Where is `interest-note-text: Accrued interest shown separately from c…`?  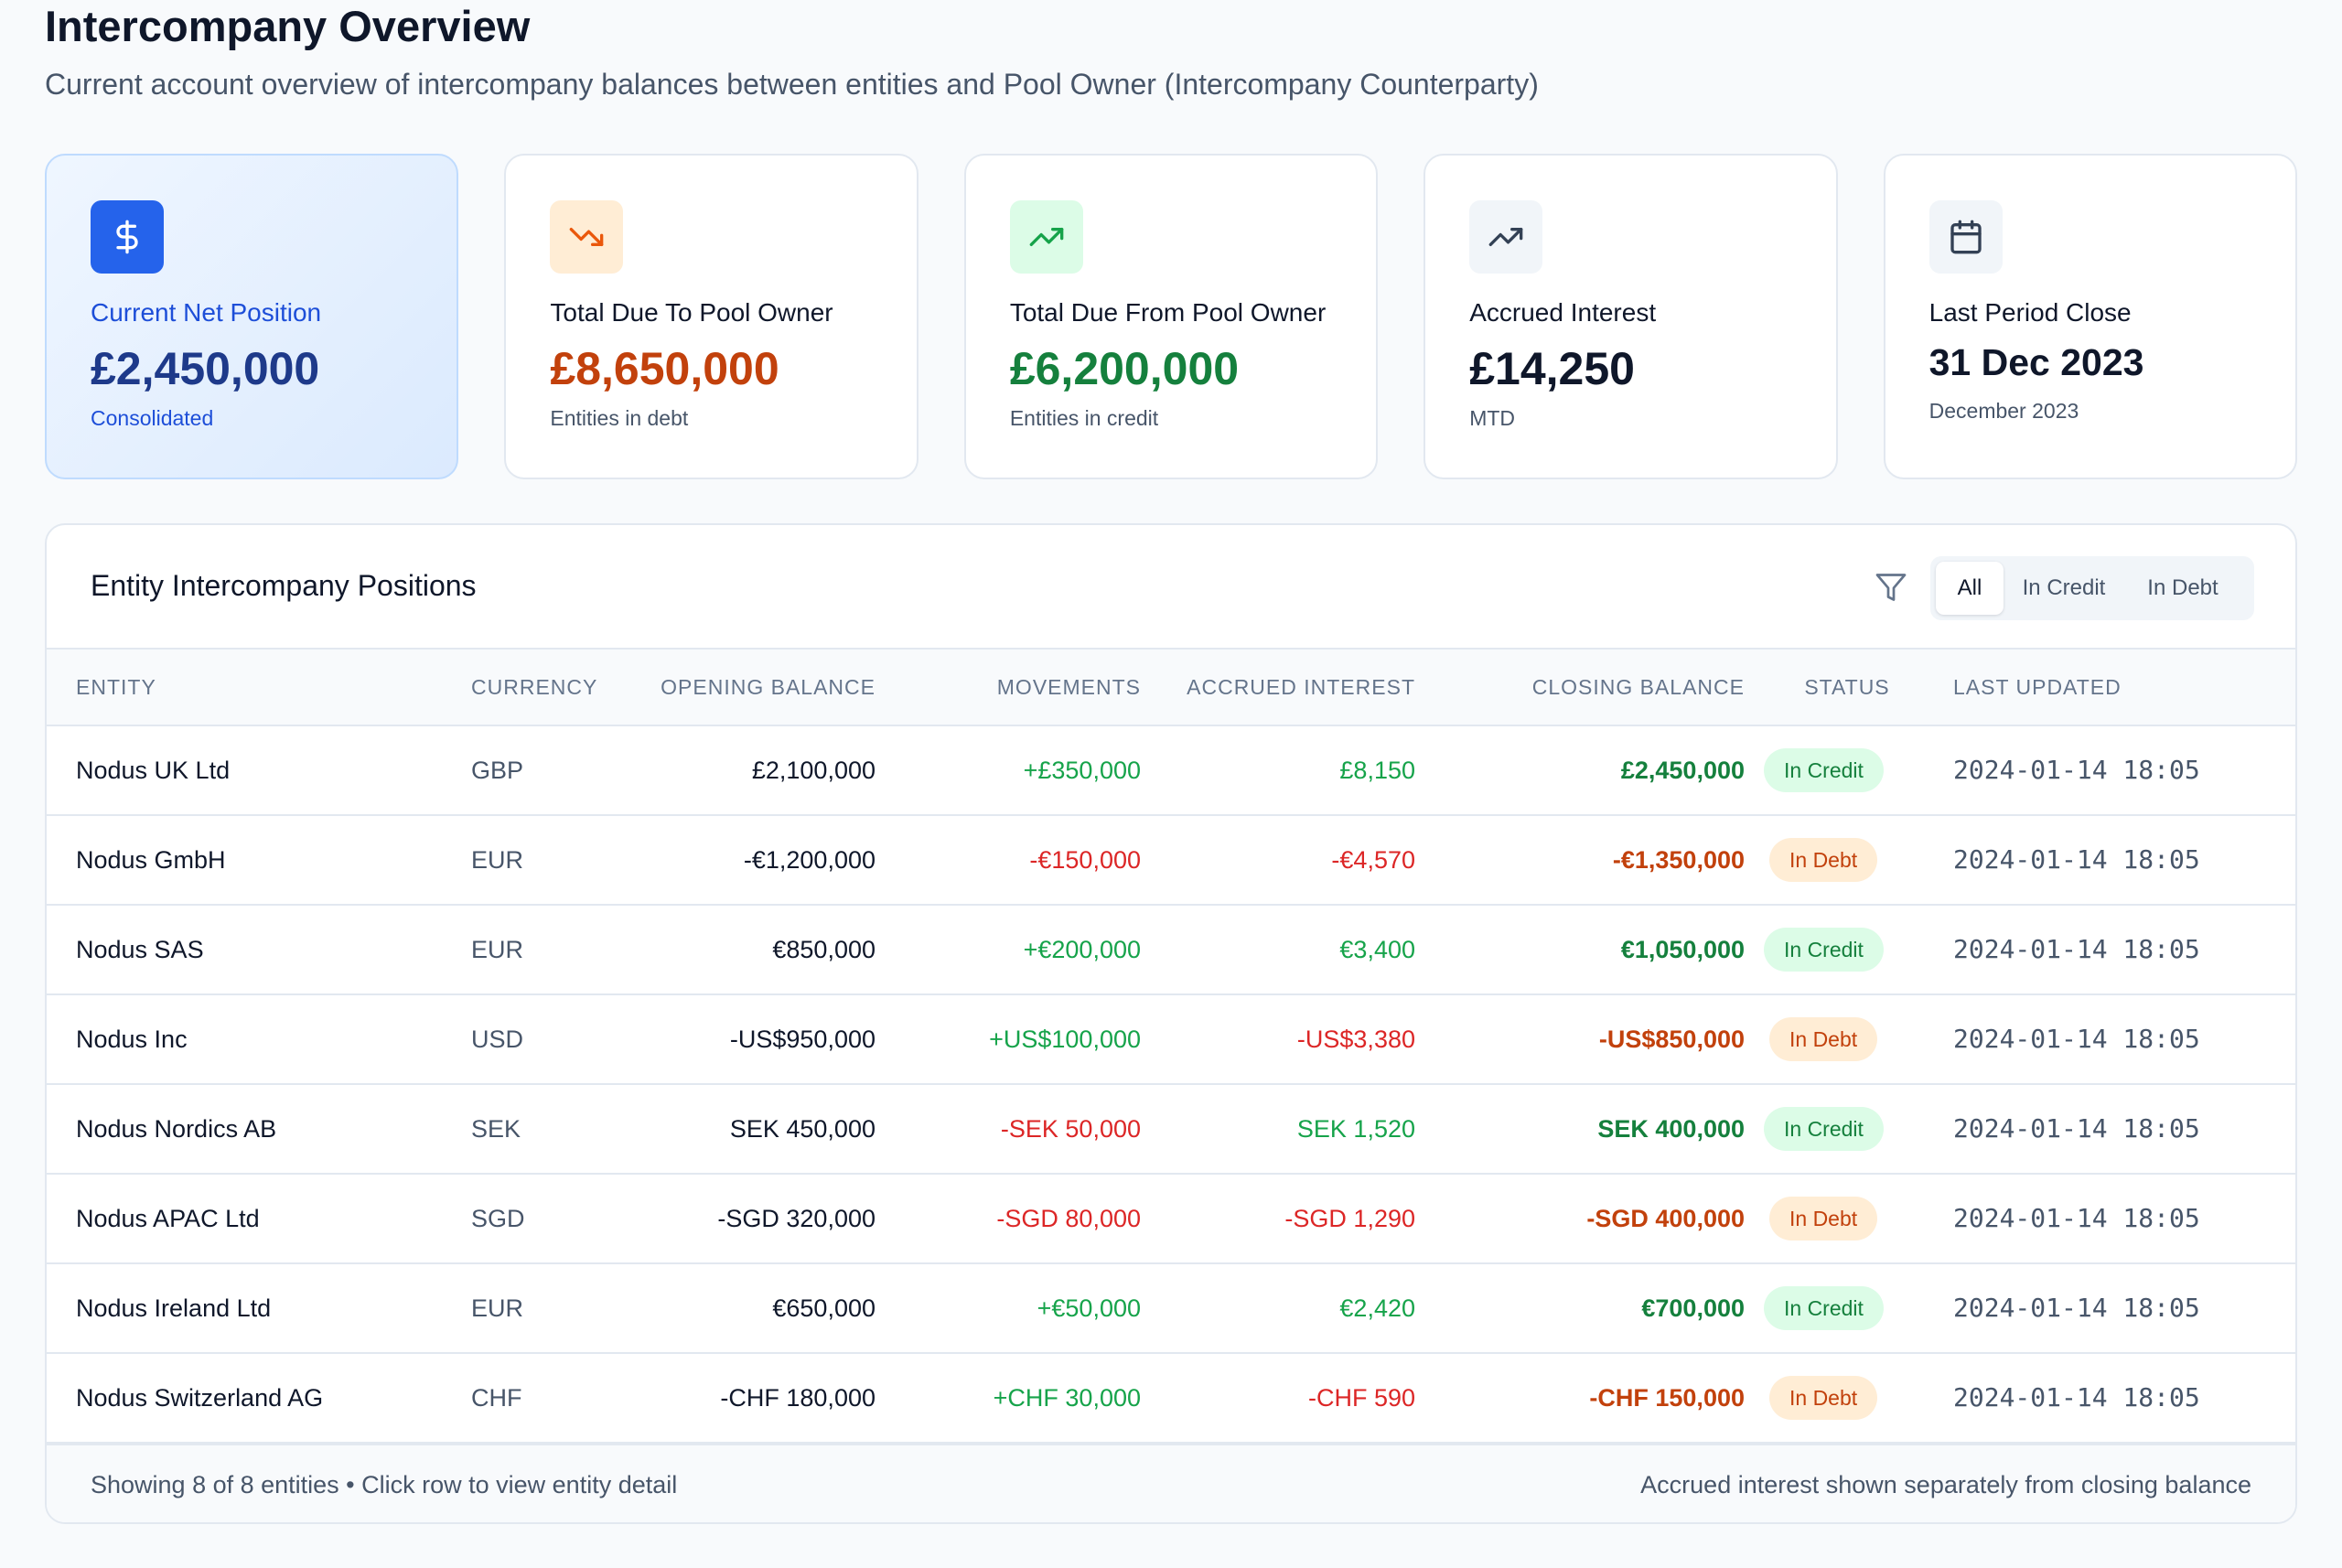
interest-note-text: Accrued interest shown separately from c… is located at coordinates (1945, 1484).